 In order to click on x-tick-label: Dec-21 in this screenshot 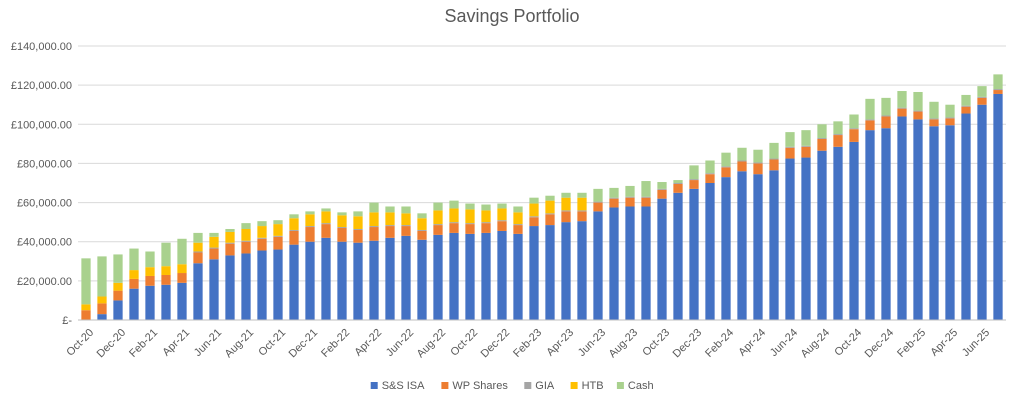, I will do `click(304, 344)`.